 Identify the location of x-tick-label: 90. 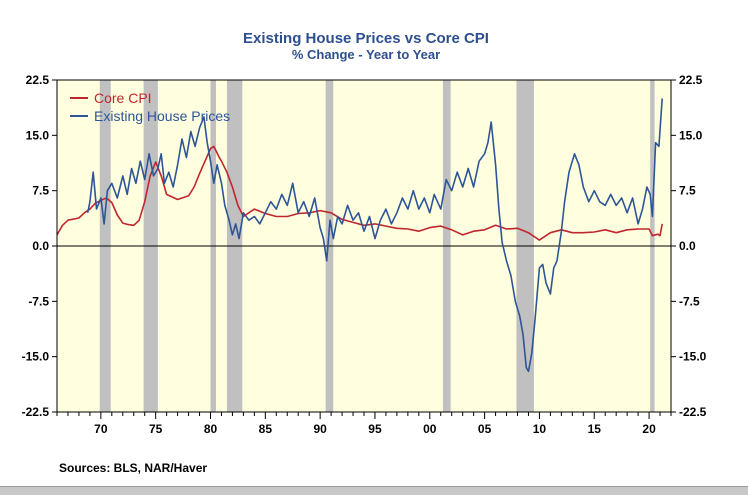
(320, 429).